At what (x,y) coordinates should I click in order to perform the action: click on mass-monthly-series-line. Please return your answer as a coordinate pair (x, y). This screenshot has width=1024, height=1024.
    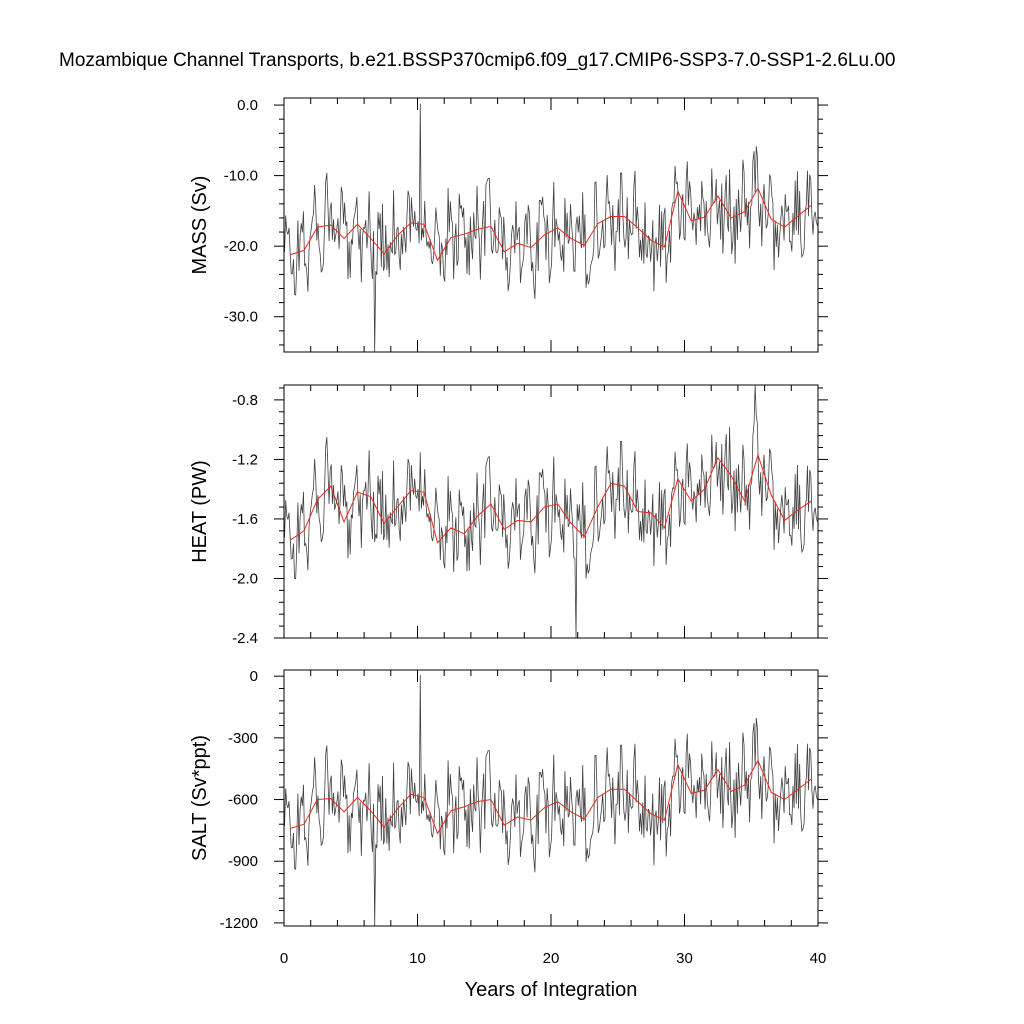
    Looking at the image, I should click on (551, 227).